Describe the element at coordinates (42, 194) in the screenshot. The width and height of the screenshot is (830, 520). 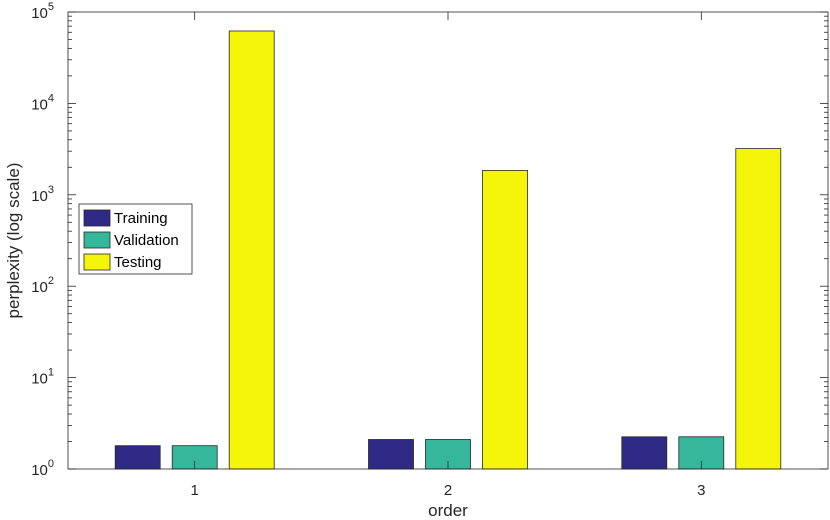
I see `y-tick-label: 10³` at that location.